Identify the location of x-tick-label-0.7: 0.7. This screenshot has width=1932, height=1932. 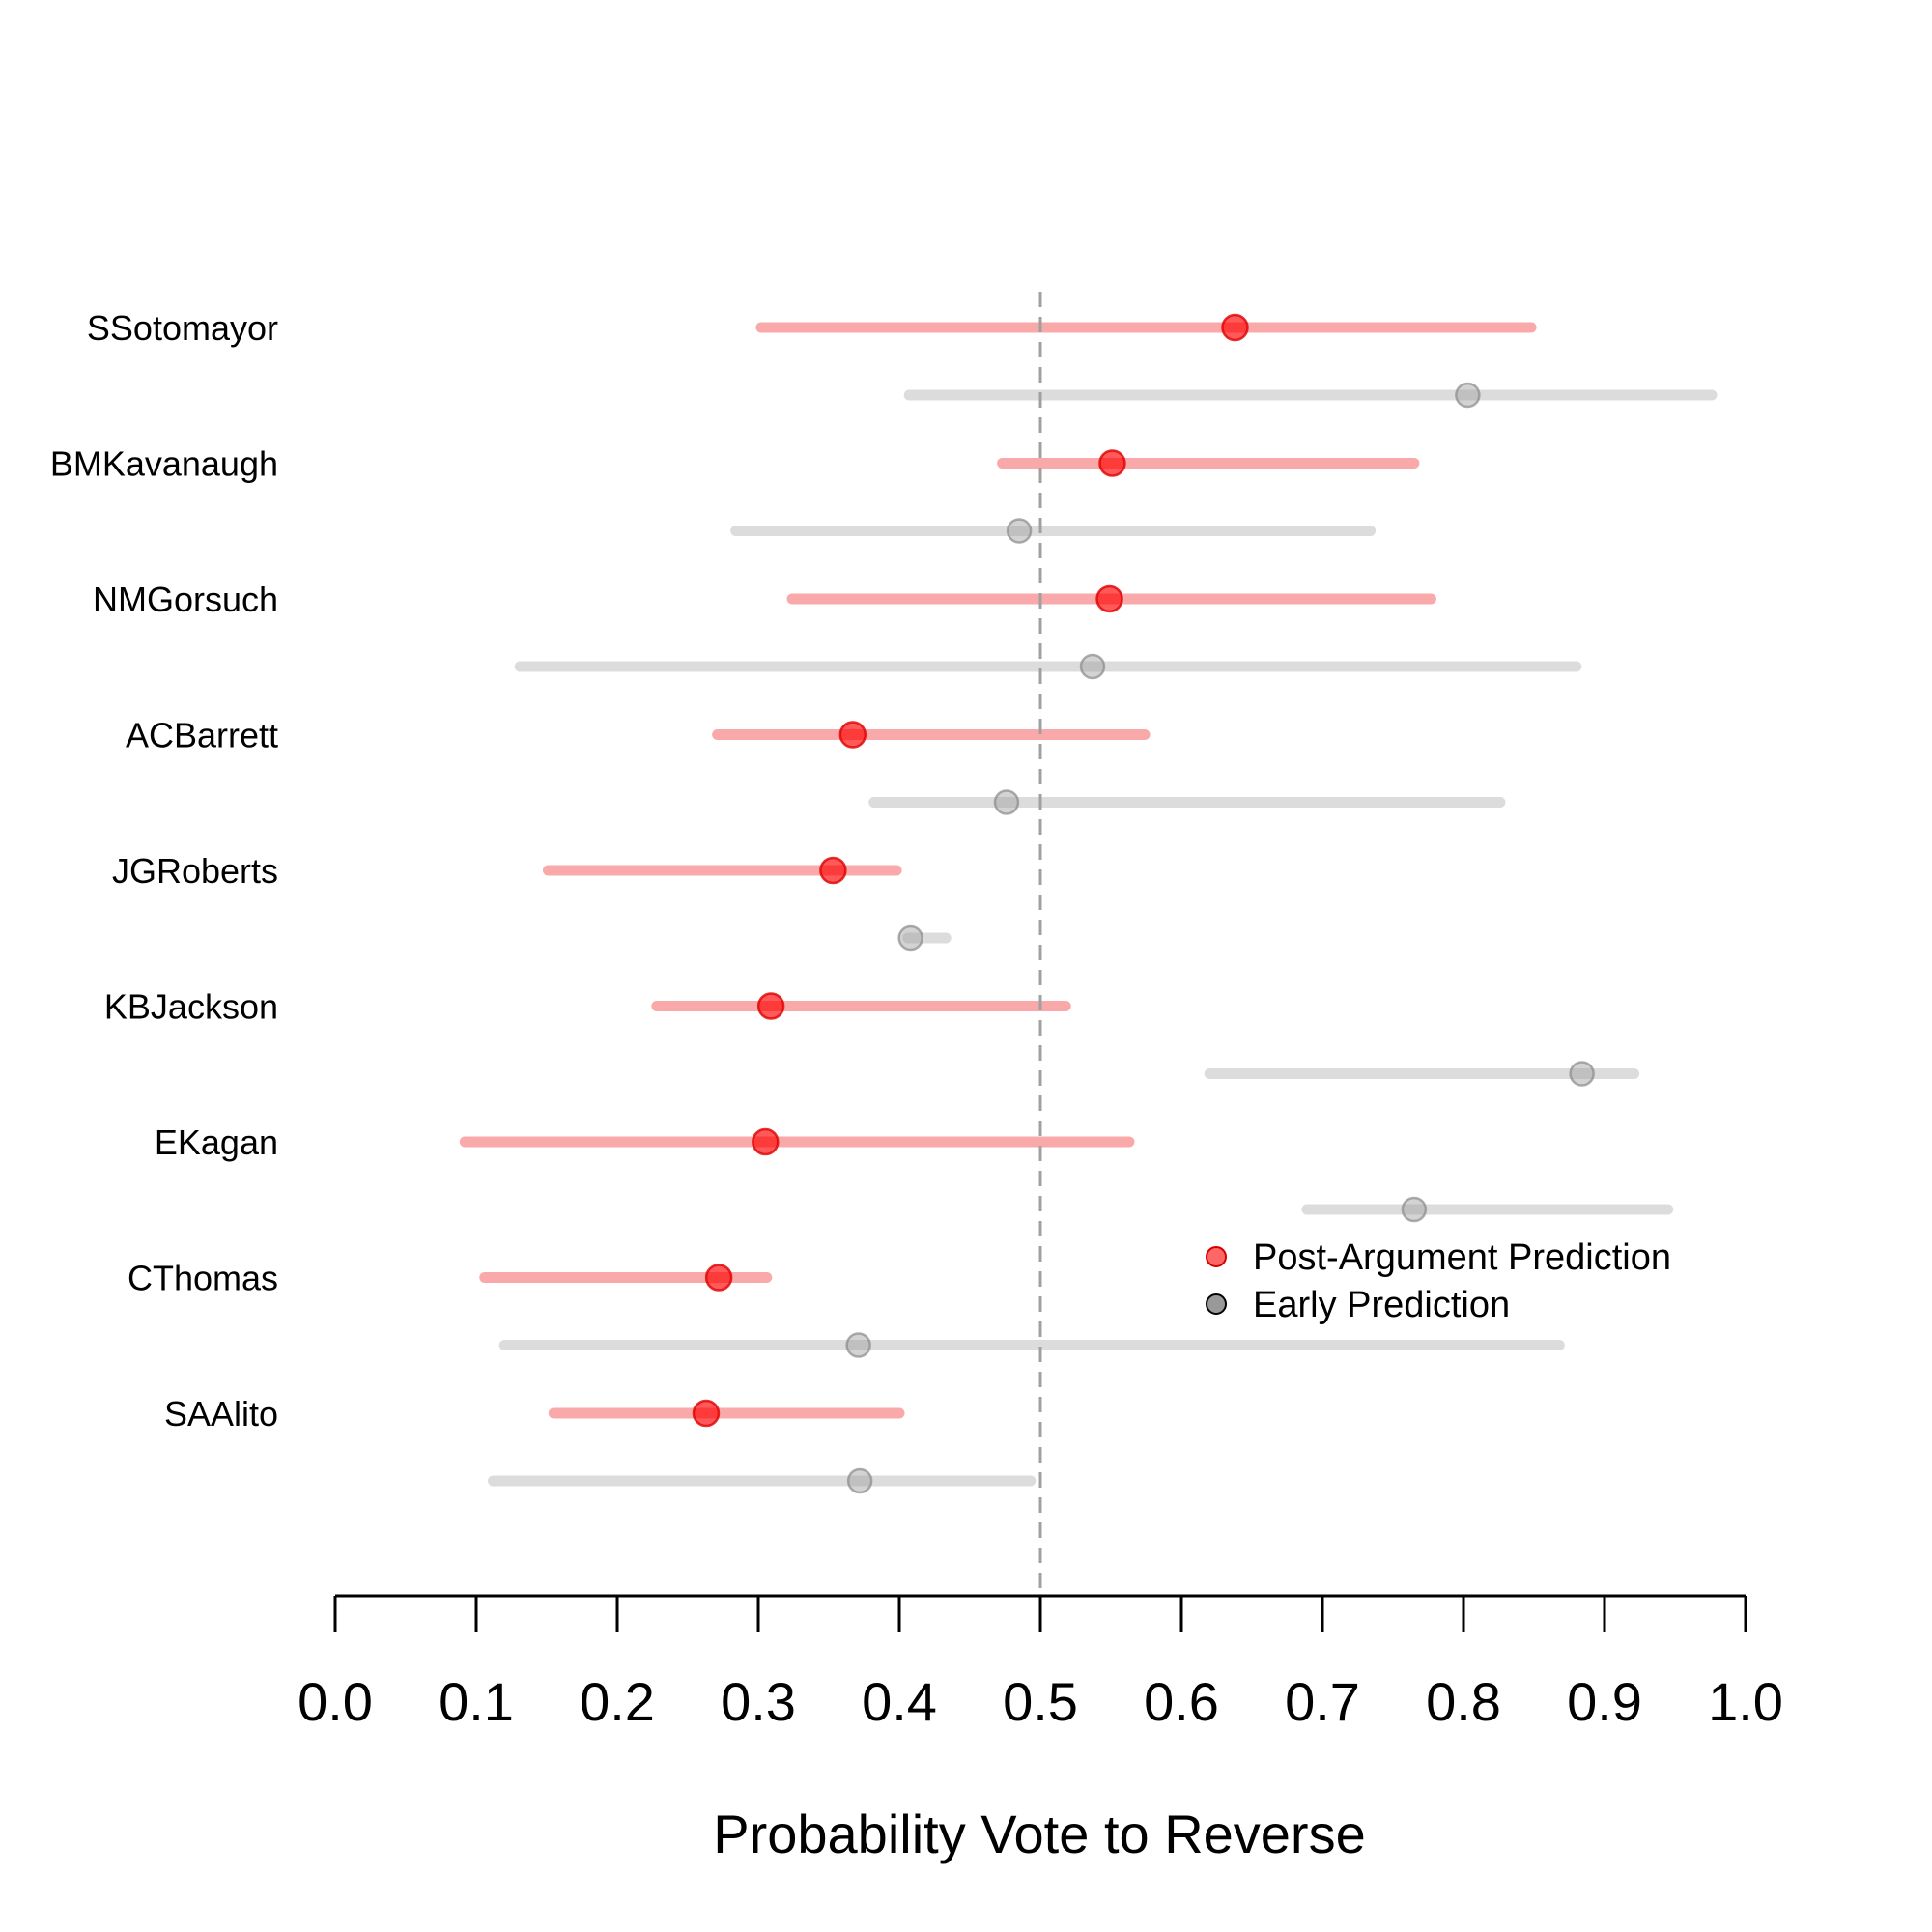
(1322, 1701).